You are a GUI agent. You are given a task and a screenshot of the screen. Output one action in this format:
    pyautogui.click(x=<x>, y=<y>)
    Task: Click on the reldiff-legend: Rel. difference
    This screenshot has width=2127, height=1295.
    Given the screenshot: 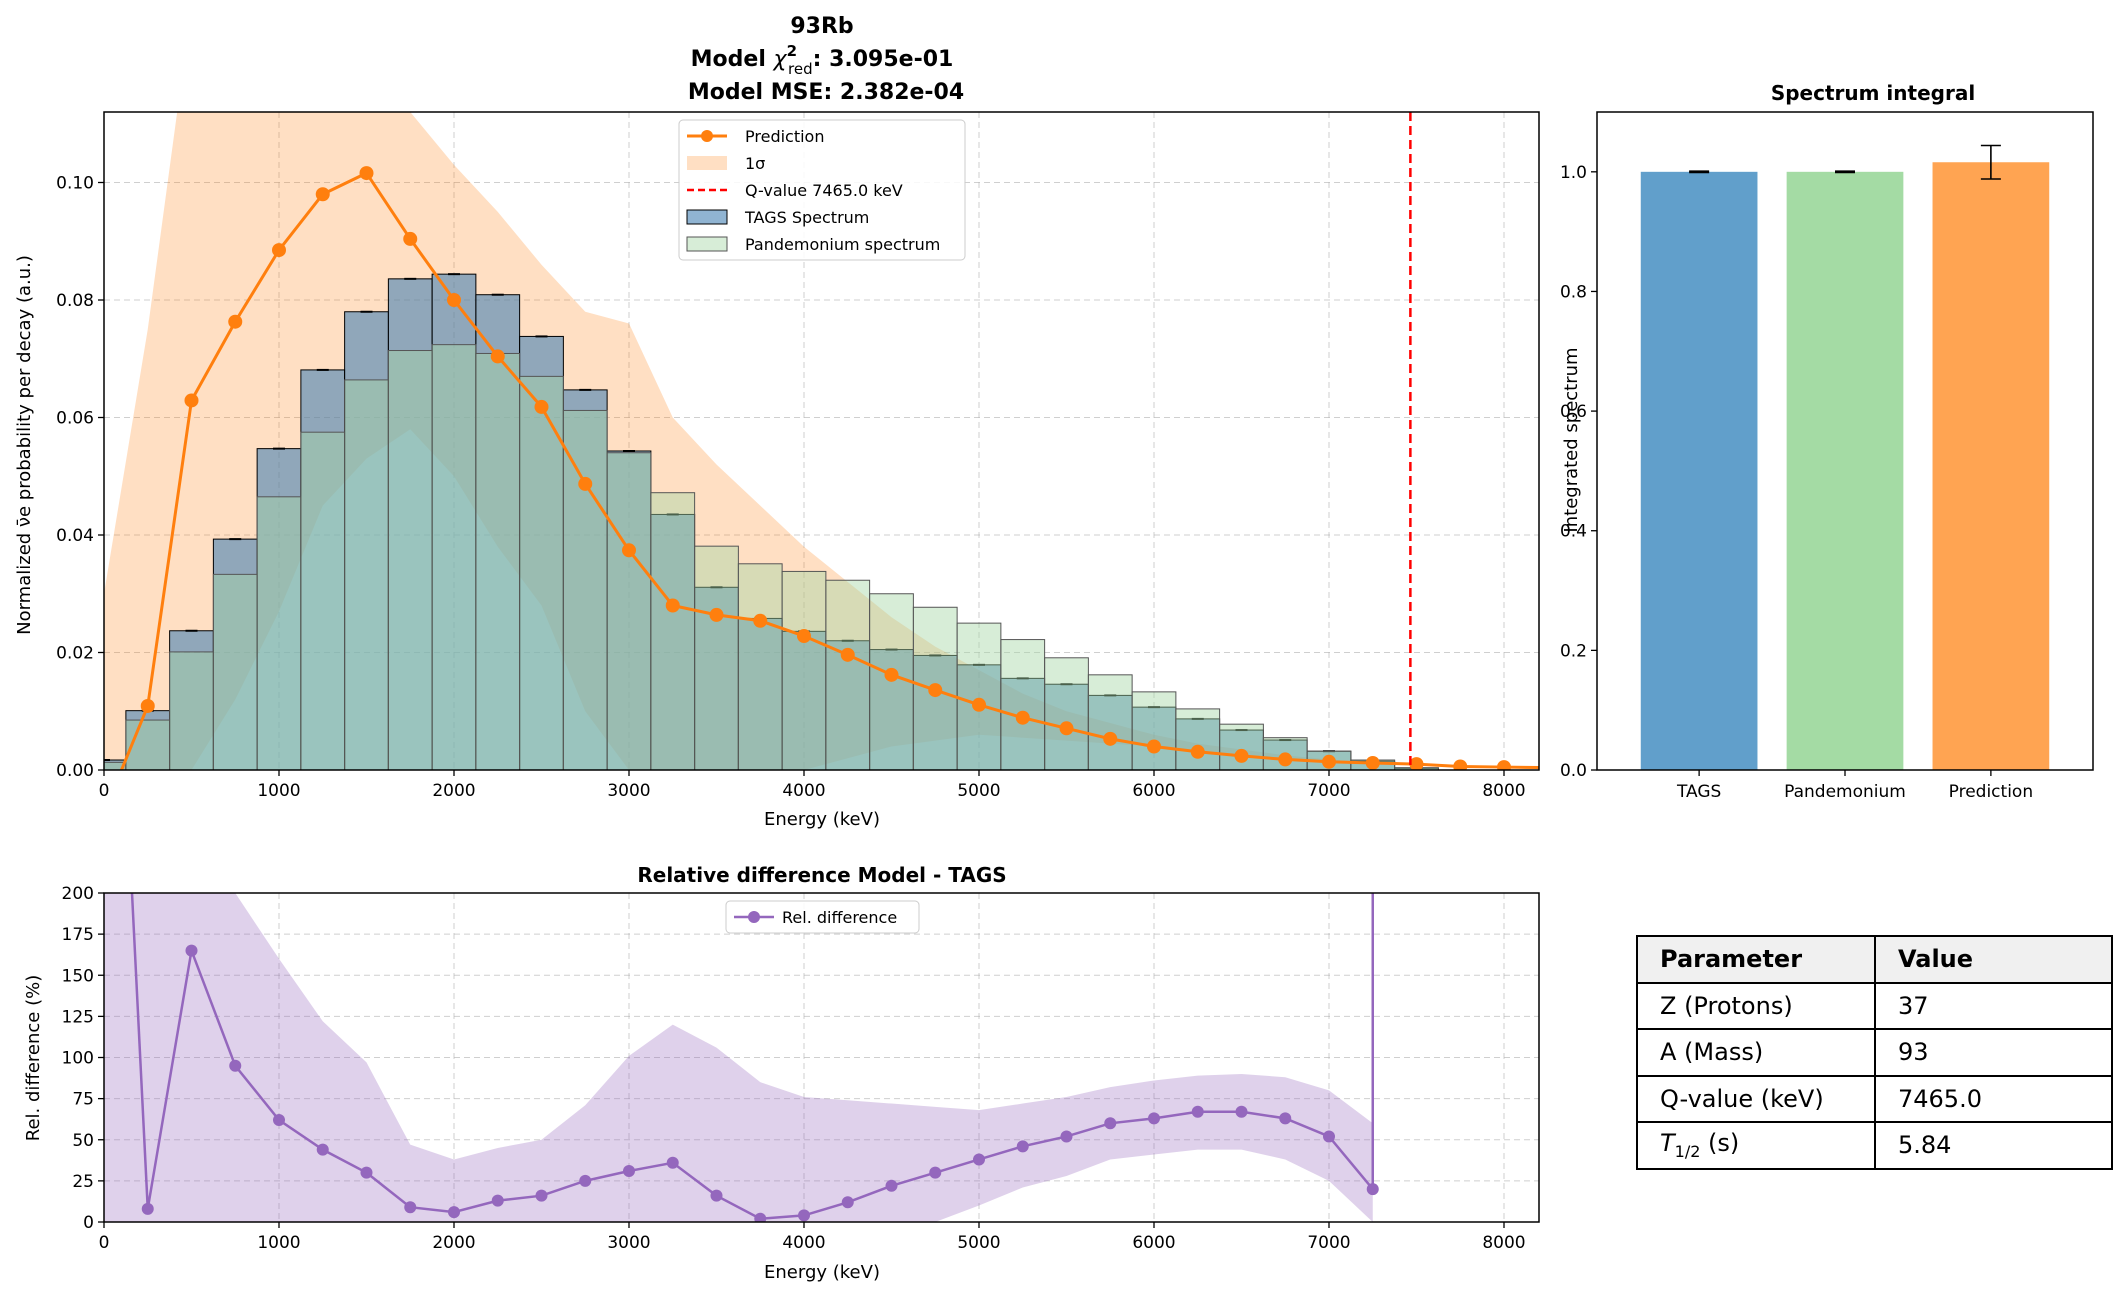 What is the action you would take?
    pyautogui.click(x=822, y=917)
    